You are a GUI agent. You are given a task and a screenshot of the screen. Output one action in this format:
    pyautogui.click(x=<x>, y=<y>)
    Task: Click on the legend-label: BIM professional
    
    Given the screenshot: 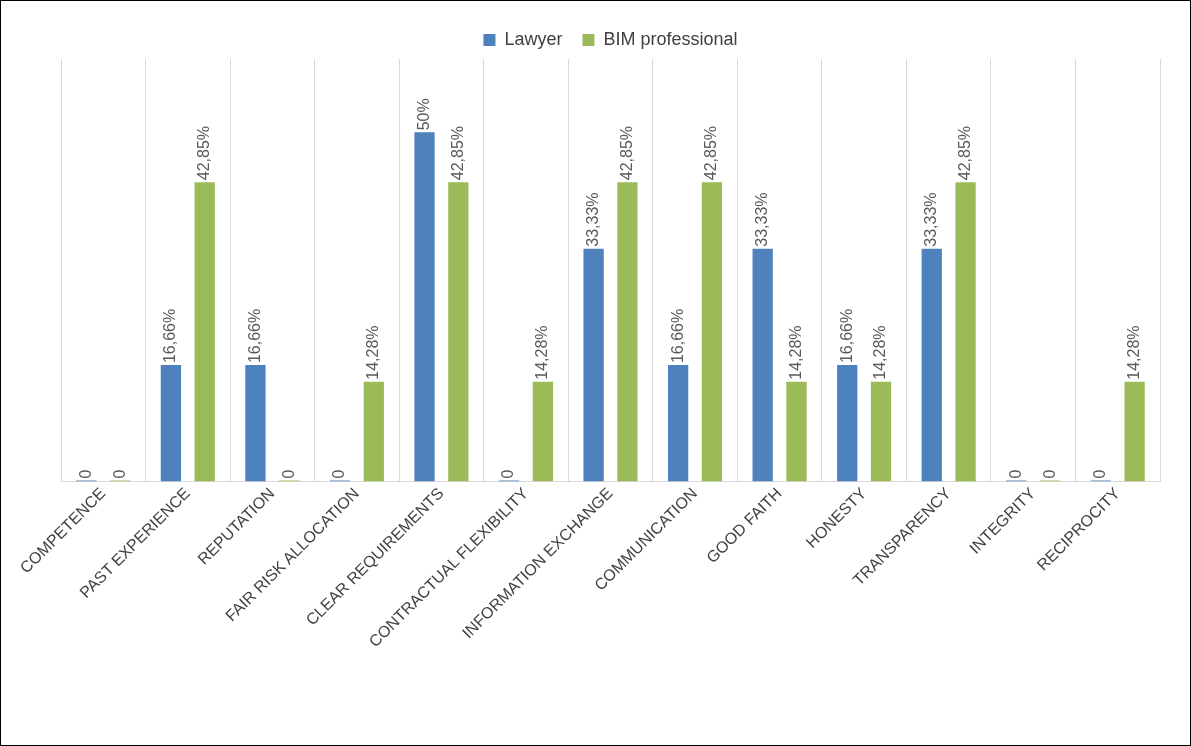 What is the action you would take?
    pyautogui.click(x=670, y=38)
    